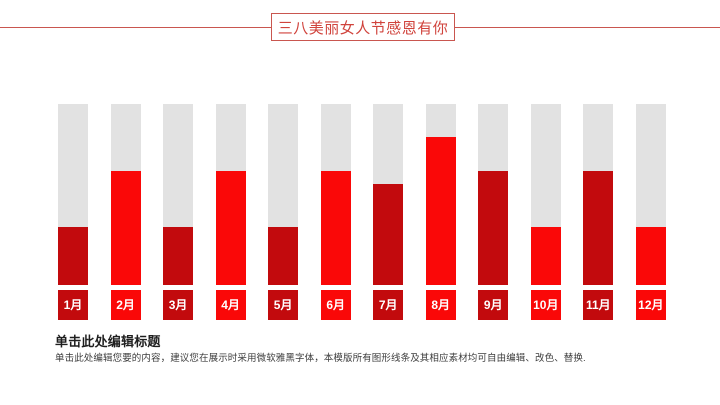 The height and width of the screenshot is (405, 720). I want to click on bar-label: 7月, so click(388, 305).